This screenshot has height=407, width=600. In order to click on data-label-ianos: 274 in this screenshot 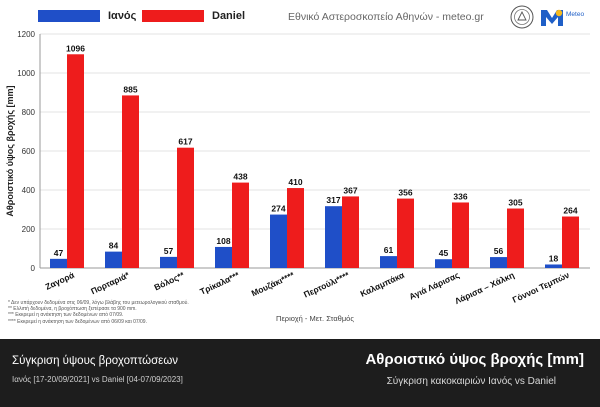, I will do `click(278, 209)`.